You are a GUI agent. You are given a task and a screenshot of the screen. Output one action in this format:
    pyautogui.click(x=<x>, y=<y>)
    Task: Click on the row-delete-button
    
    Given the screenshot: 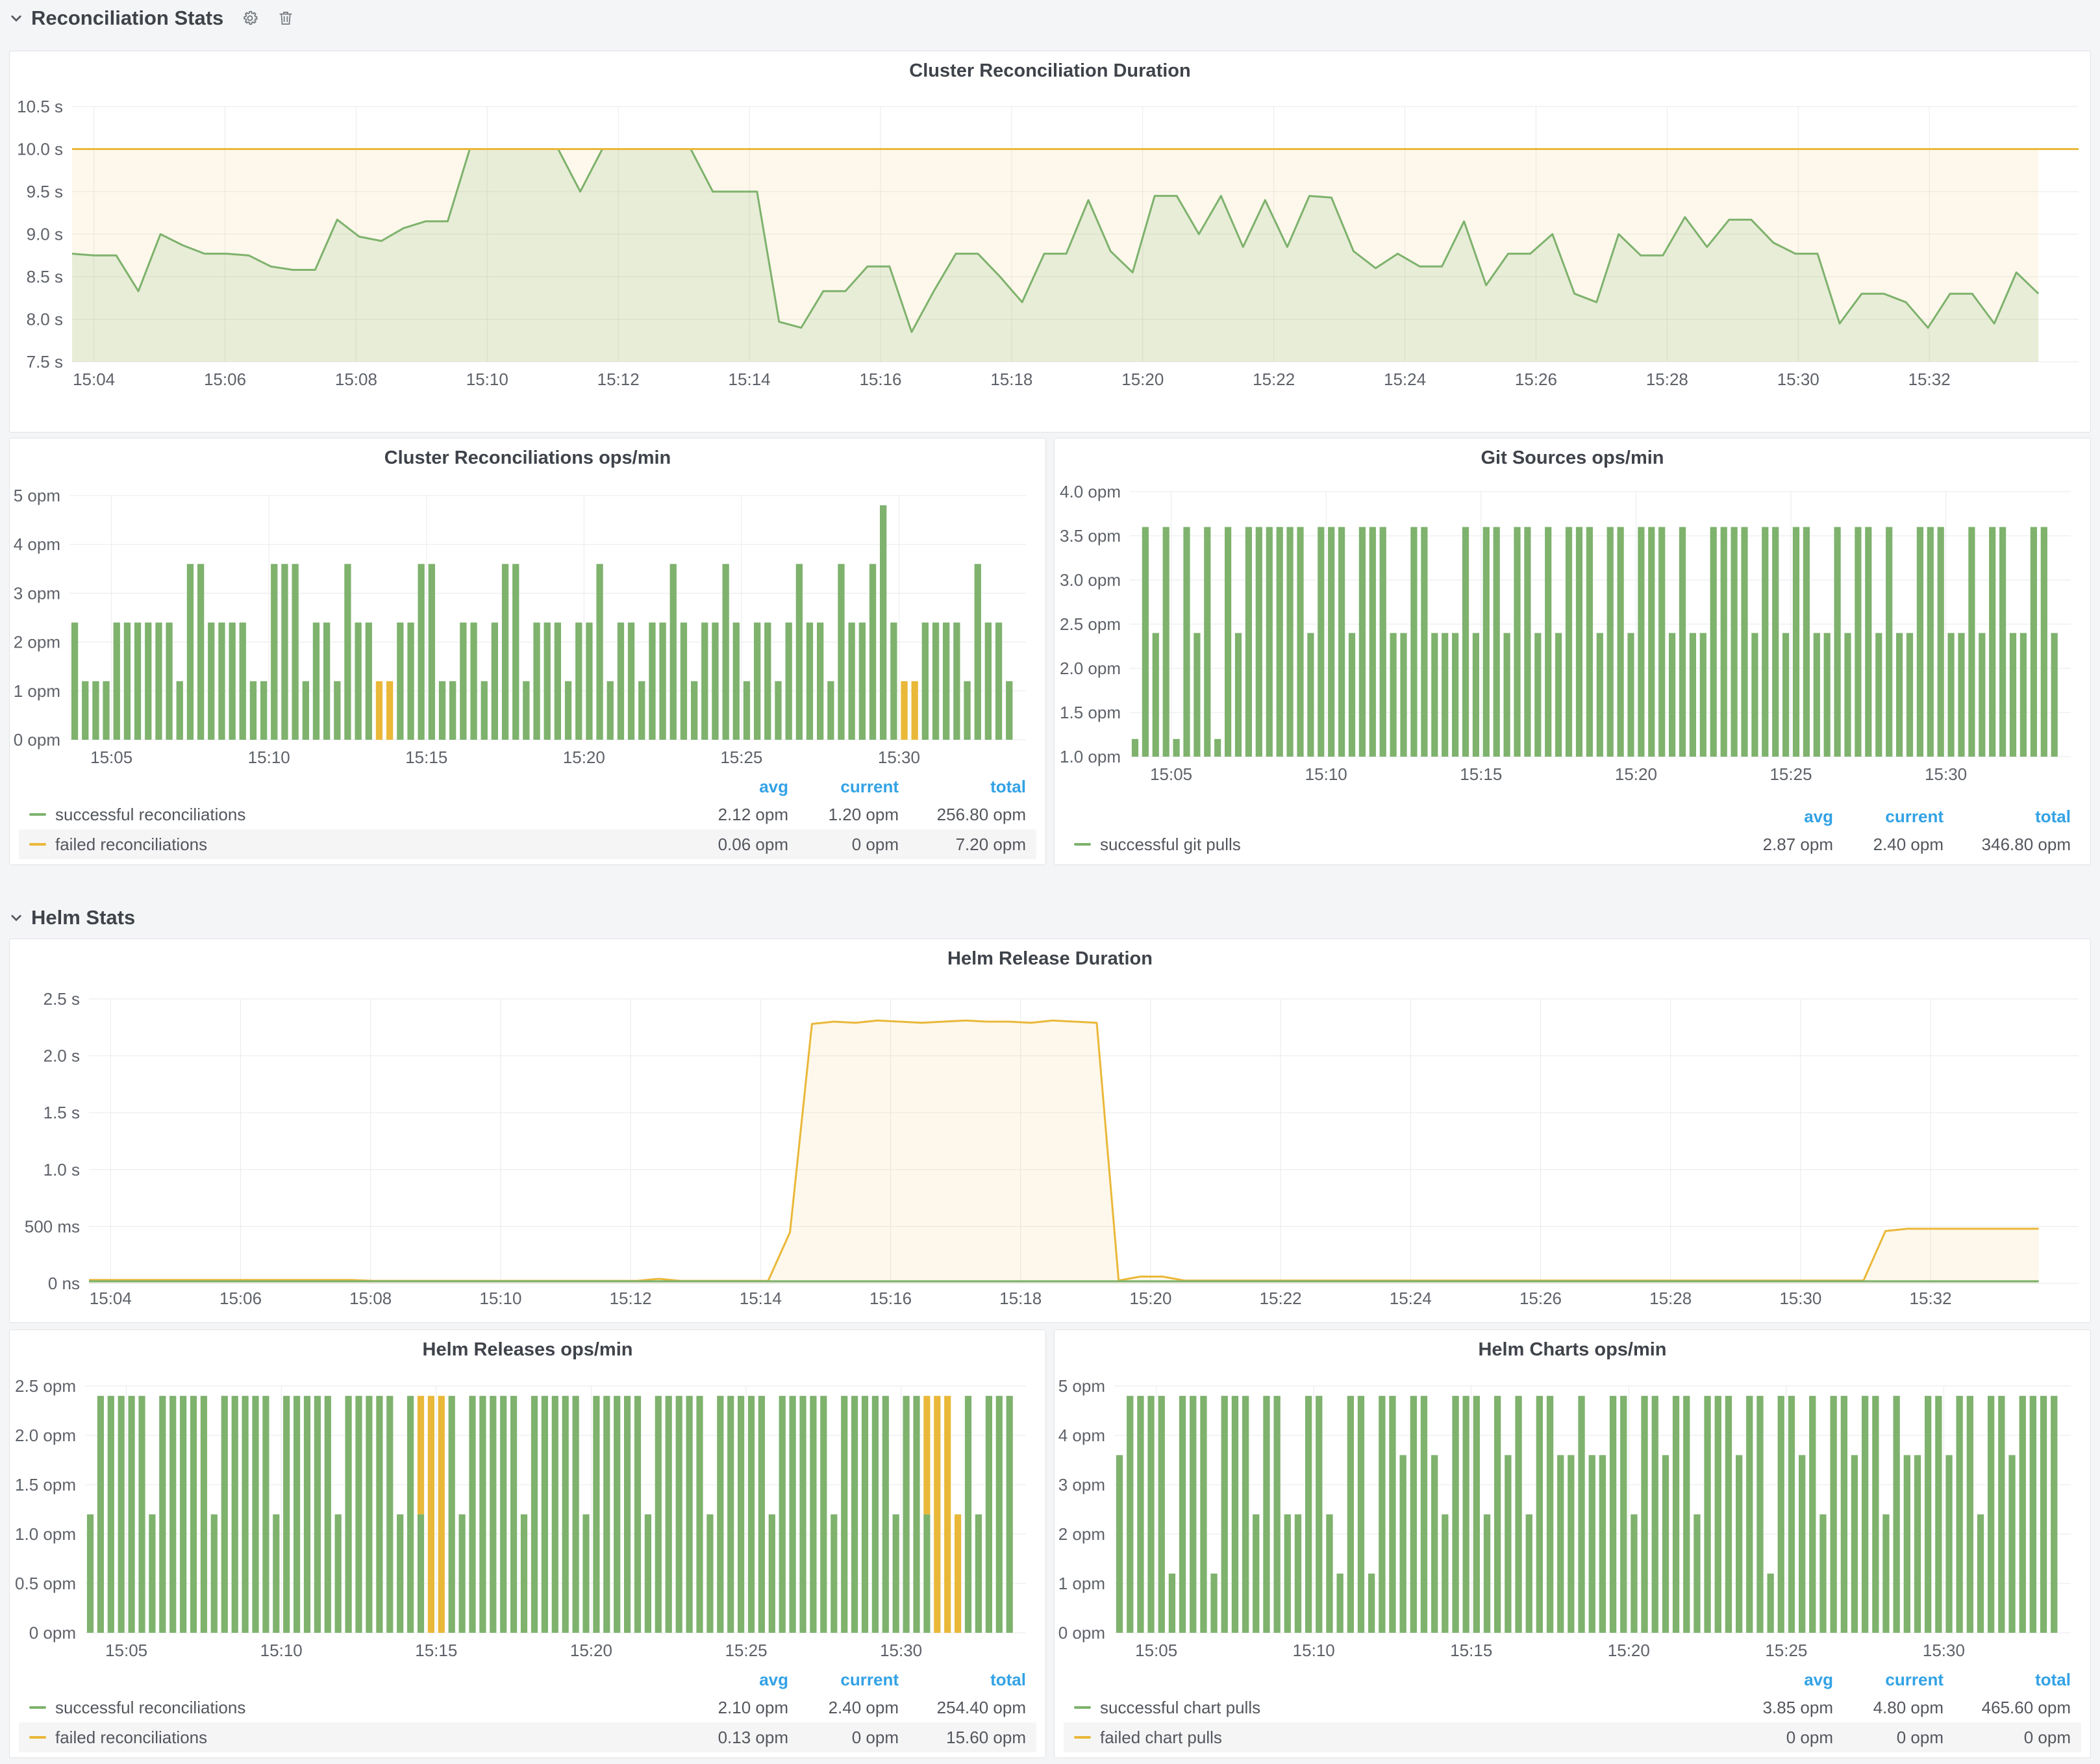 What is the action you would take?
    pyautogui.click(x=286, y=18)
    